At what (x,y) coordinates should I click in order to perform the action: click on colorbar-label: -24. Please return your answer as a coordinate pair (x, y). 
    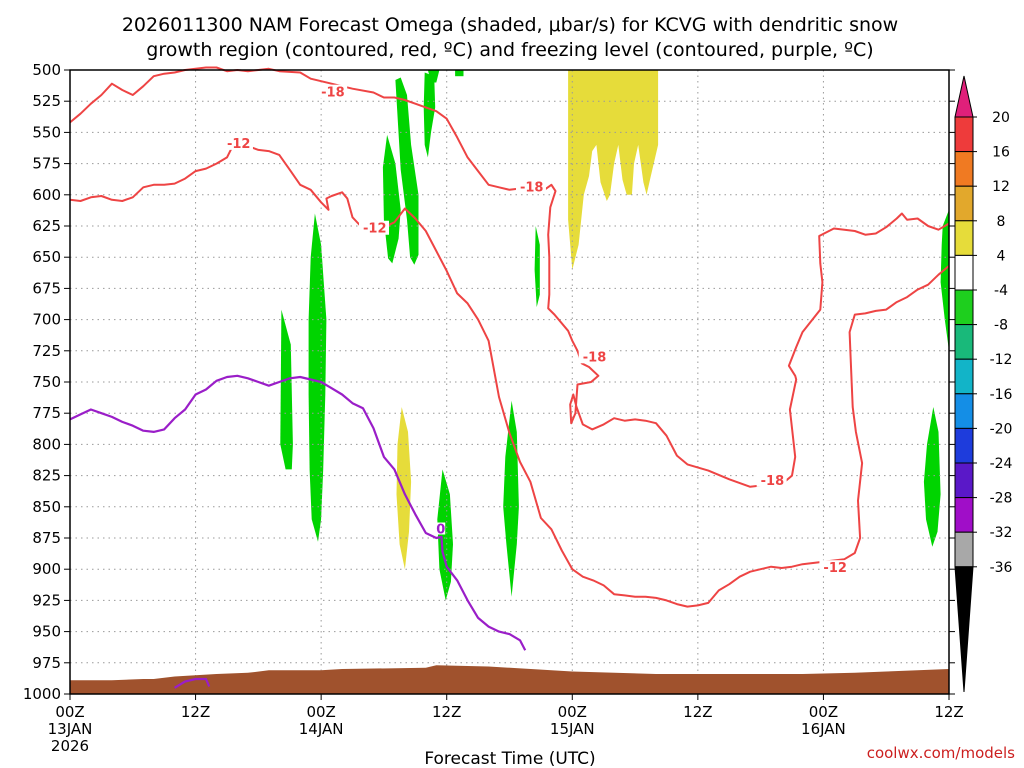
    Looking at the image, I should click on (1001, 464).